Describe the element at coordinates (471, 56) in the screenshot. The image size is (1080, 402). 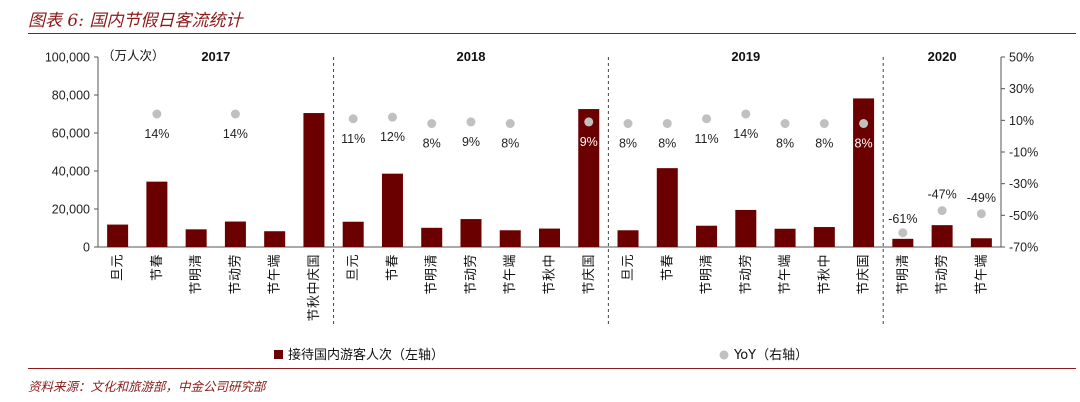
I see `year-label: 2018` at that location.